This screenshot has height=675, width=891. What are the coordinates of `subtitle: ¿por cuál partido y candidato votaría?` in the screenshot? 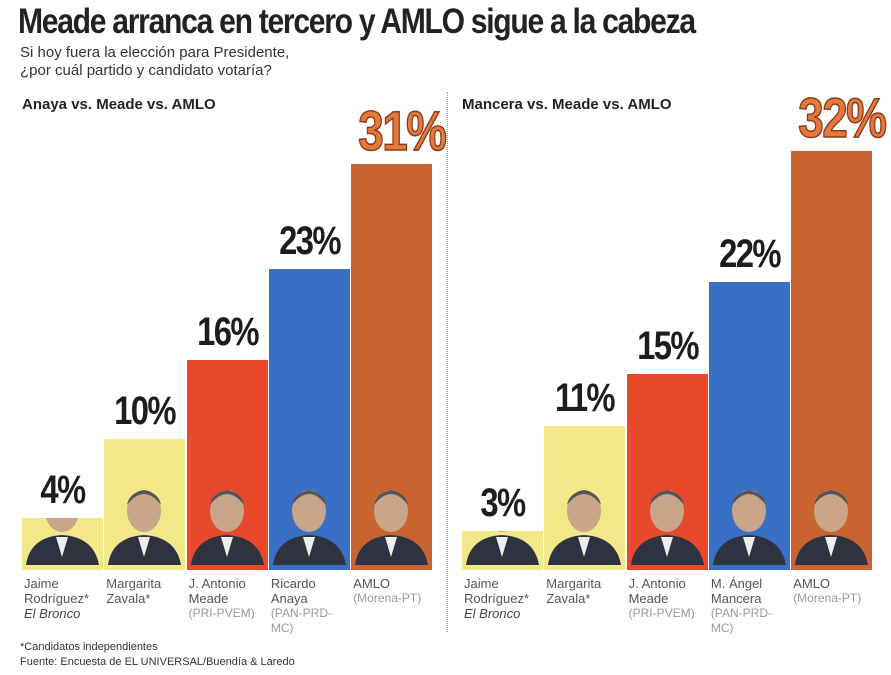 It's located at (146, 70).